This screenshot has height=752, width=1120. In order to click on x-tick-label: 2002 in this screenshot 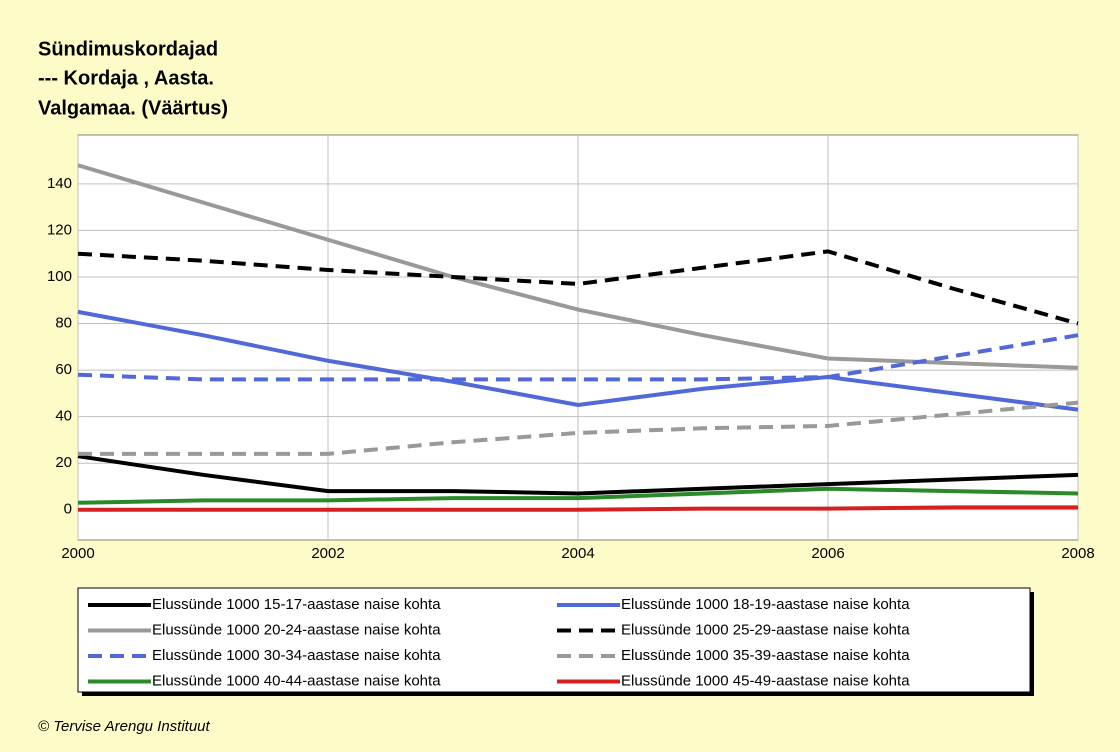, I will do `click(327, 553)`.